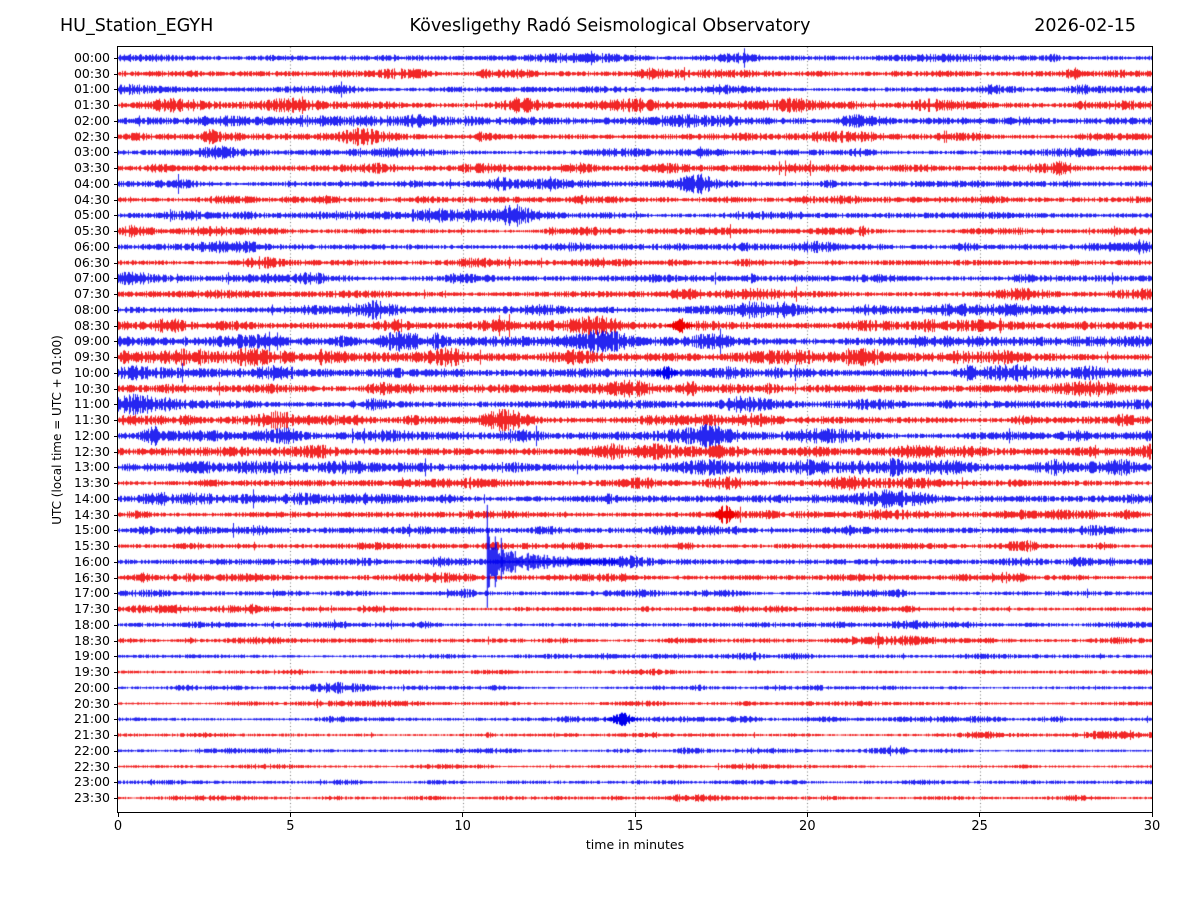 This screenshot has height=900, width=1200. Describe the element at coordinates (91, 199) in the screenshot. I see `y-tick-label: 04:30` at that location.